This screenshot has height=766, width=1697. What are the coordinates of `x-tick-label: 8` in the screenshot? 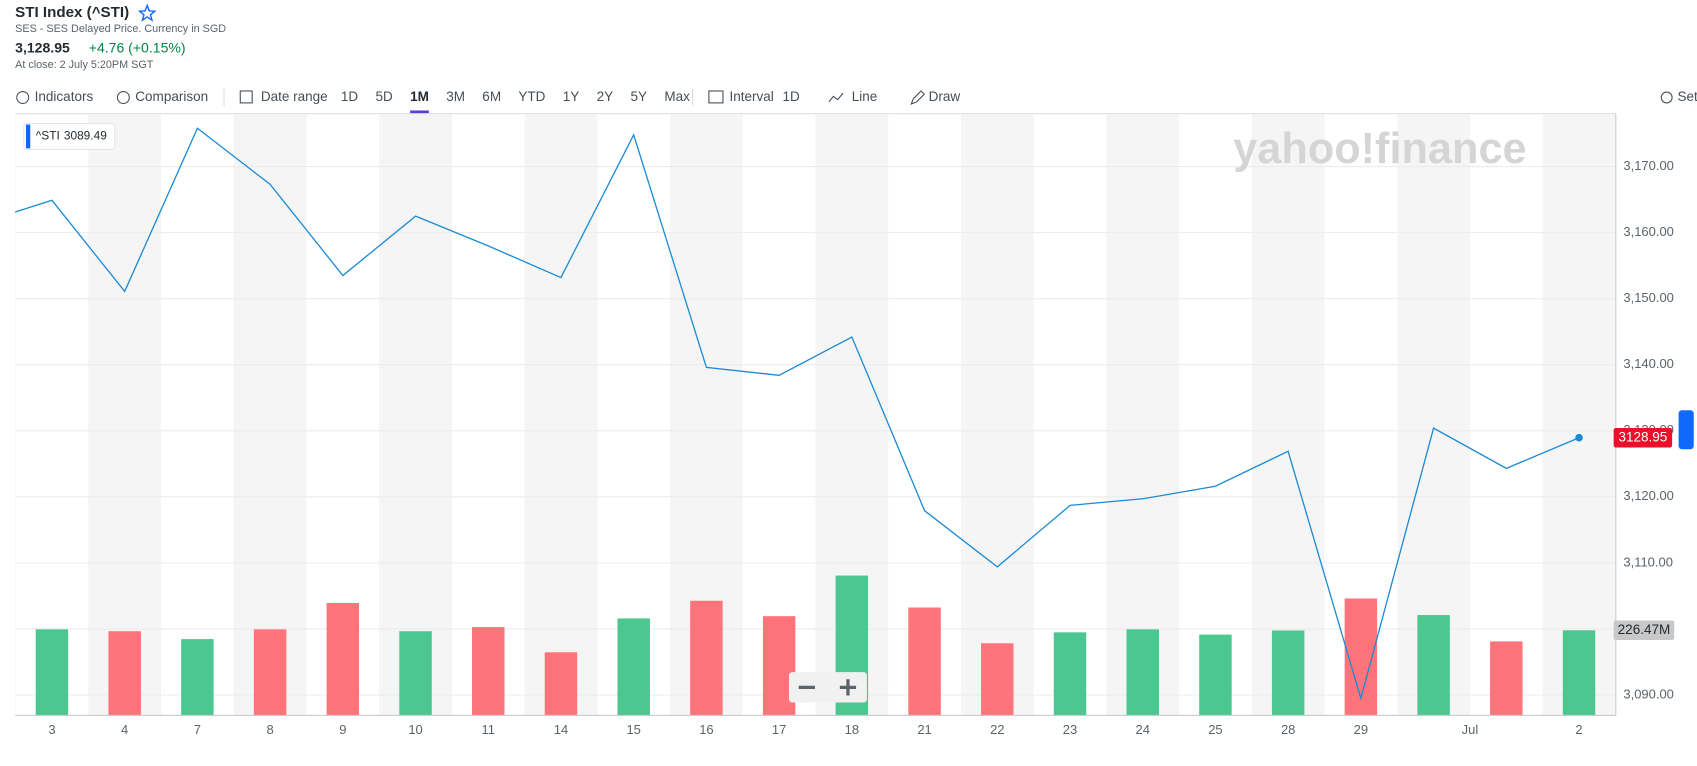 It's located at (269, 729).